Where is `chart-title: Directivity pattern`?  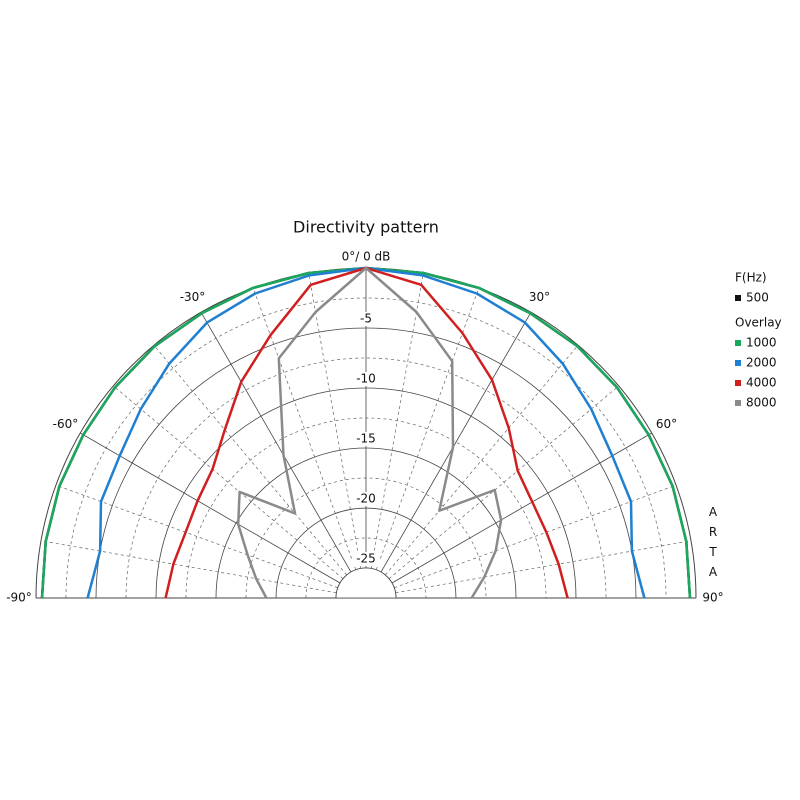
chart-title: Directivity pattern is located at coordinates (366, 227).